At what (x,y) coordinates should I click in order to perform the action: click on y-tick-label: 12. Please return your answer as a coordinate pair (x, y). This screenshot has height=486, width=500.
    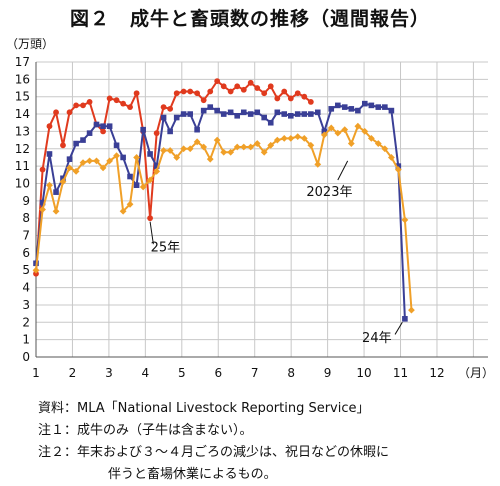
    Looking at the image, I should click on (22, 149).